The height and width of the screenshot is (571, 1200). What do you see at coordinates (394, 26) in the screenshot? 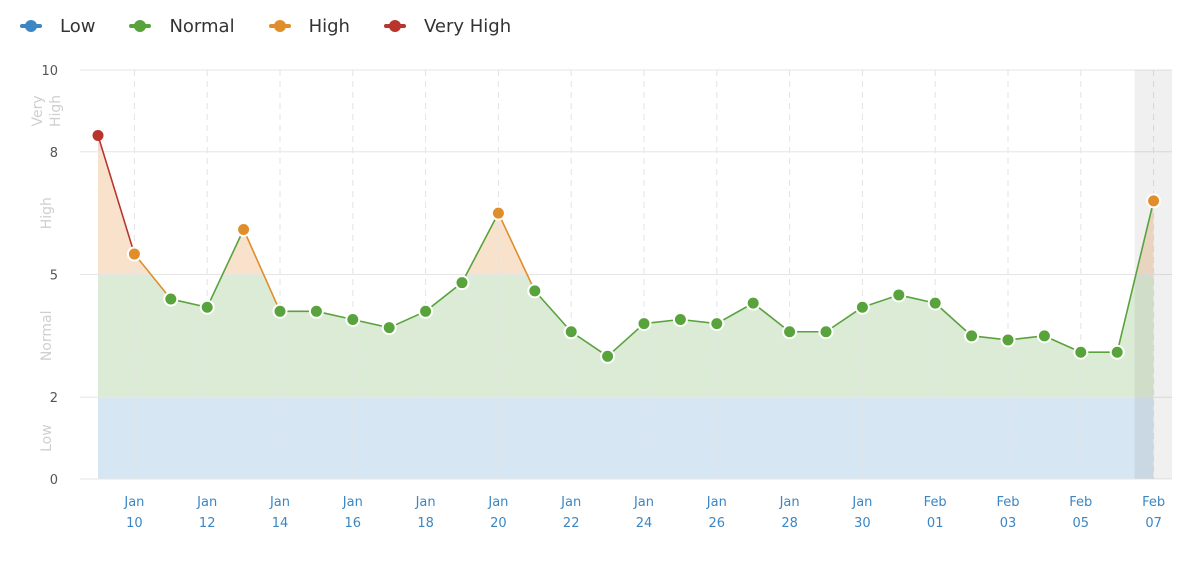
I see `legend-marker-very-high-icon` at bounding box center [394, 26].